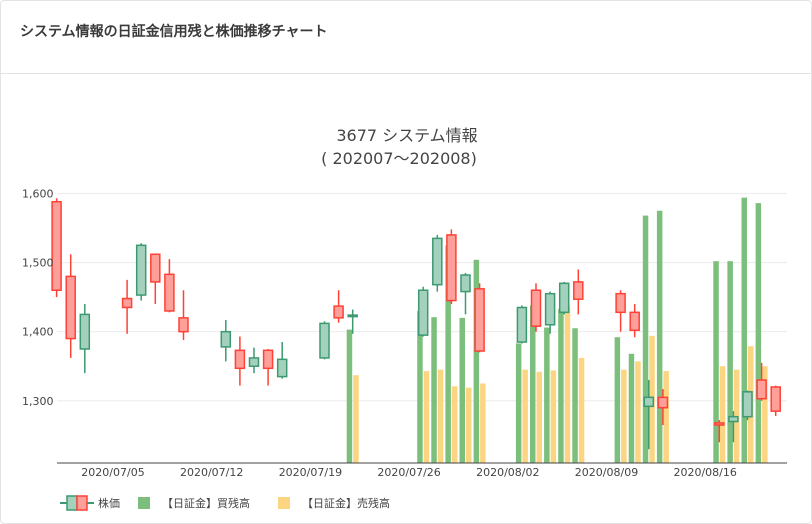  Describe the element at coordinates (406, 135) in the screenshot. I see `chart-title: 3677 システム情報` at that location.